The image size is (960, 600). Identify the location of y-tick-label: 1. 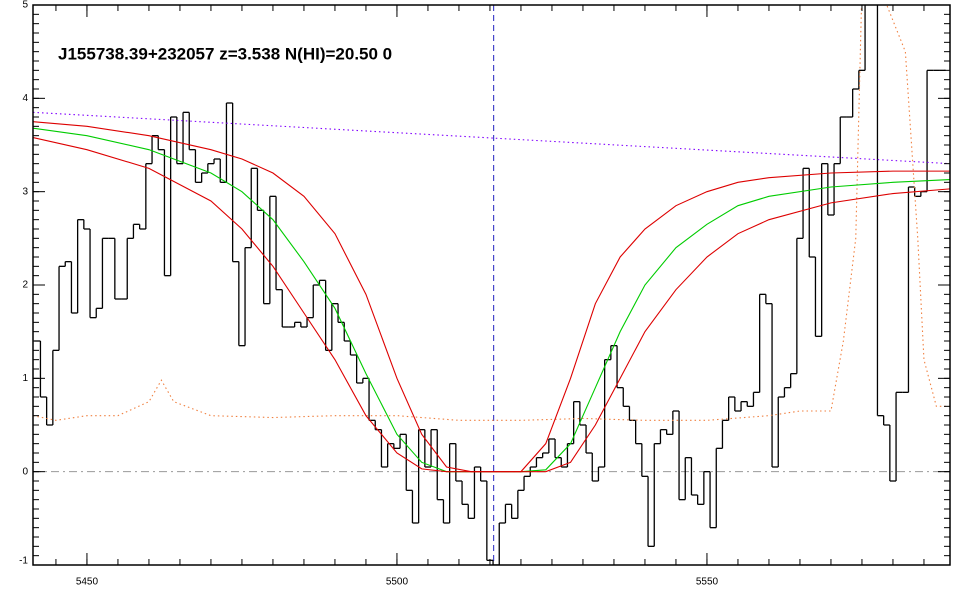
(25, 378).